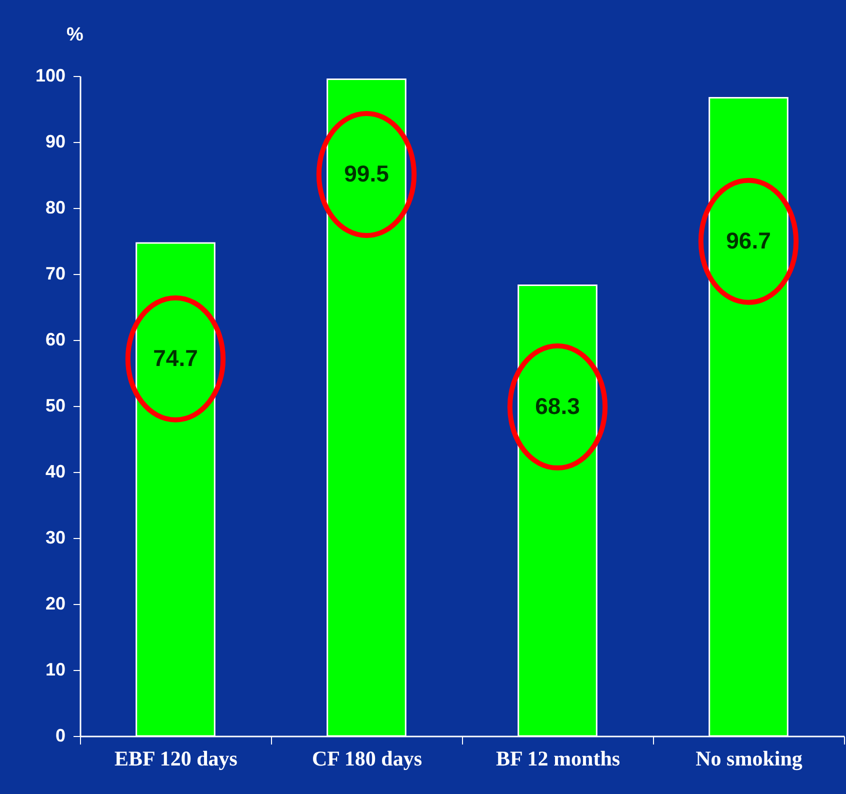 Image resolution: width=846 pixels, height=794 pixels. I want to click on y-tick-label: 30, so click(55, 538).